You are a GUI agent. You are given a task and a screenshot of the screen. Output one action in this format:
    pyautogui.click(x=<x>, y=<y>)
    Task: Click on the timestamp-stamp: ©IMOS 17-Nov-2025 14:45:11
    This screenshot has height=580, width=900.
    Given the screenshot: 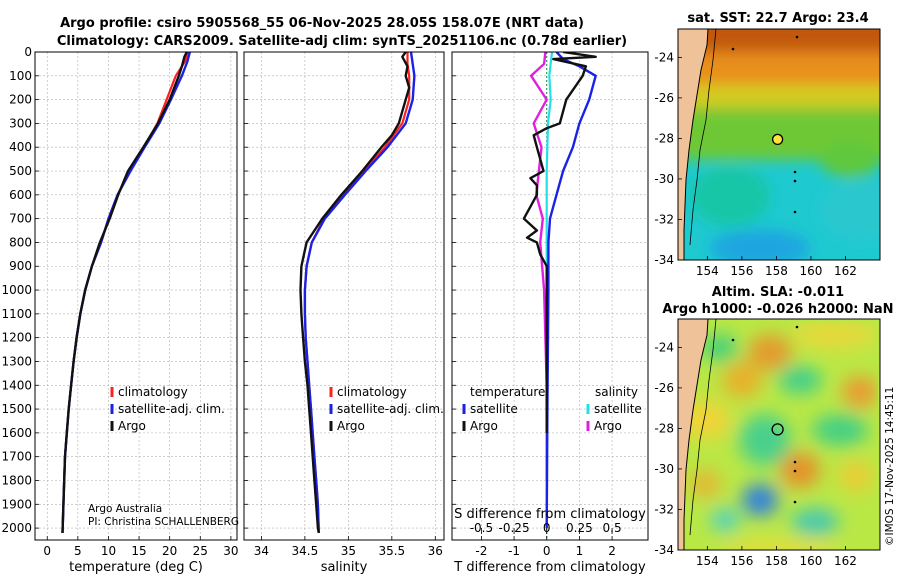 What is the action you would take?
    pyautogui.click(x=890, y=466)
    